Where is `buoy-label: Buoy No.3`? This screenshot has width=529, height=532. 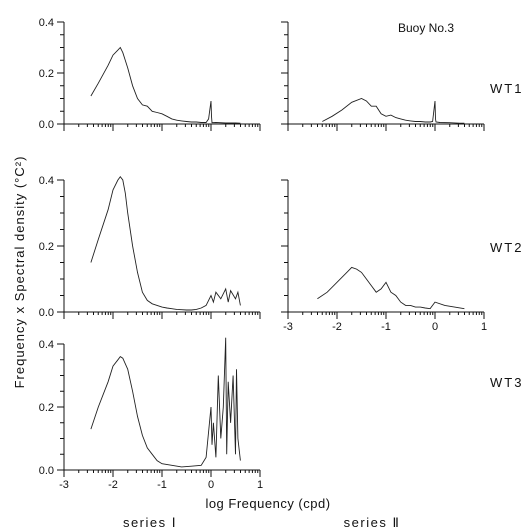 buoy-label: Buoy No.3 is located at coordinates (426, 28).